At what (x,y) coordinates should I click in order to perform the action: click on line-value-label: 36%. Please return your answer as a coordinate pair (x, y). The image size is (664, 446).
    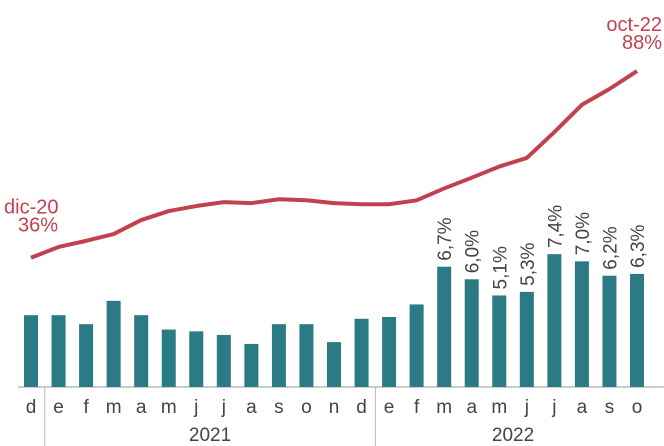
    Looking at the image, I should click on (38, 226).